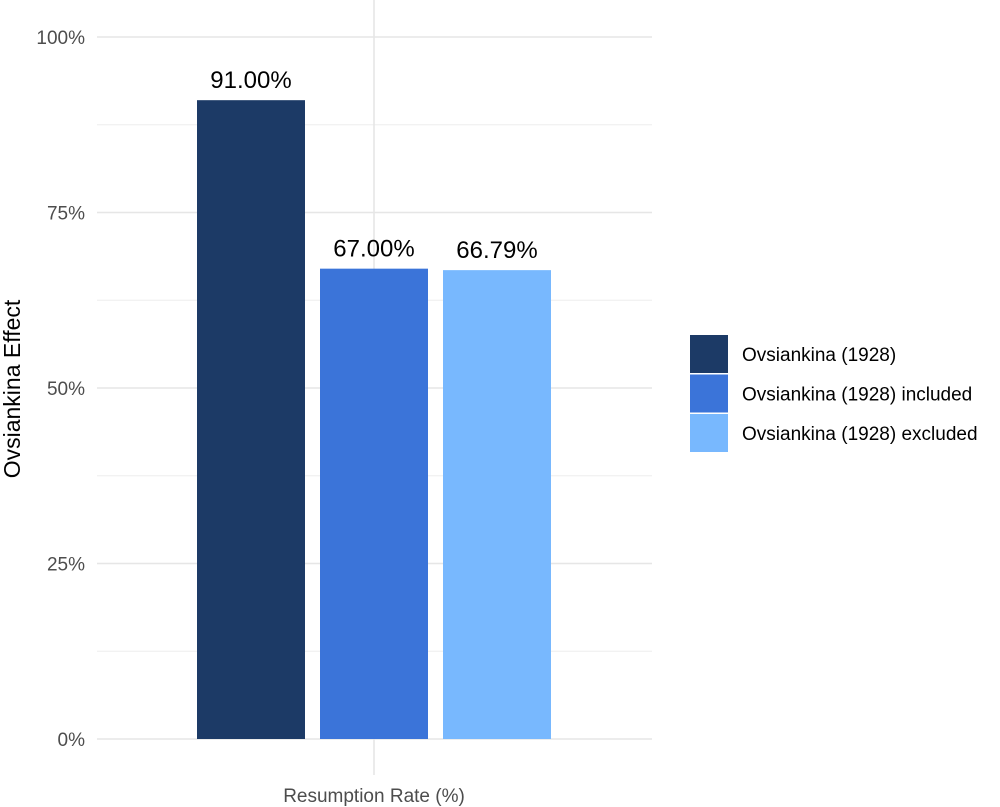  I want to click on legend-label: Ovsiankina (1928) excluded, so click(860, 434).